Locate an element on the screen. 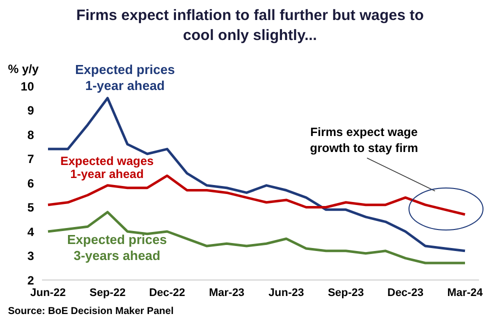 This screenshot has width=489, height=326. y-tick-label: 10 is located at coordinates (27, 86).